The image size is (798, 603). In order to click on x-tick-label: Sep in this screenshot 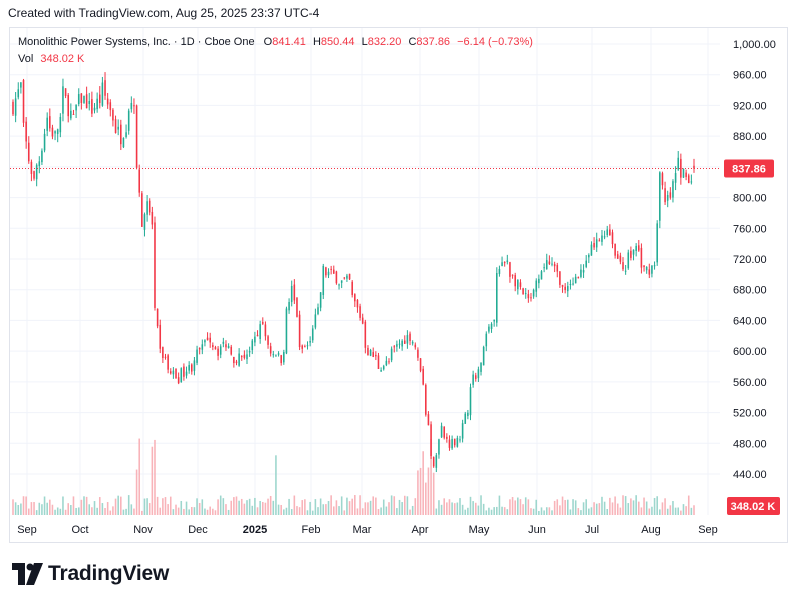, I will do `click(708, 530)`.